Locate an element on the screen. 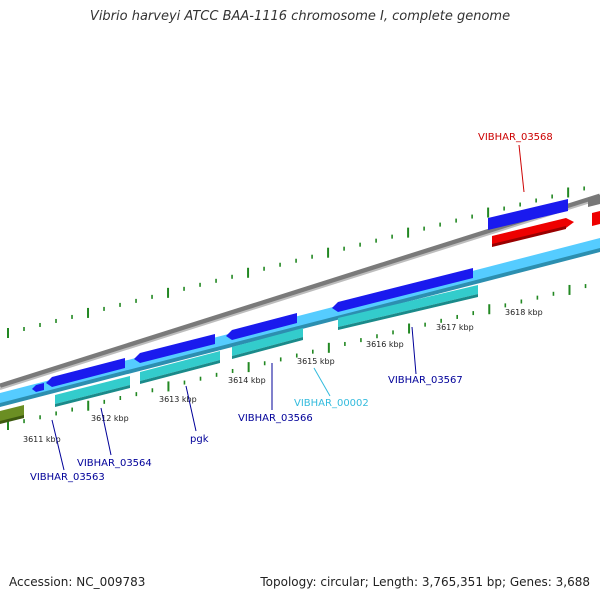  tick-label: 3614 kbp is located at coordinates (247, 380).